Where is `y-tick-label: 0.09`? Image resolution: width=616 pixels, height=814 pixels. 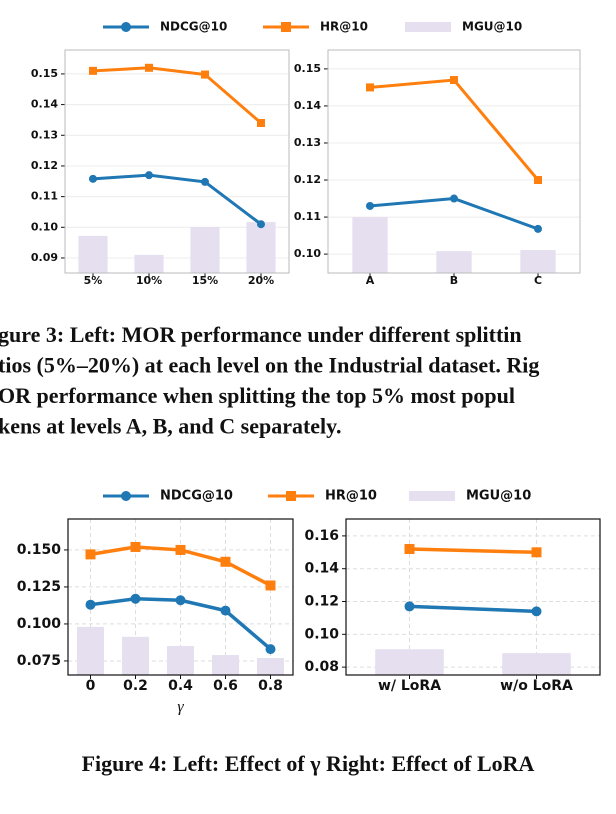
y-tick-label: 0.09 is located at coordinates (44, 257).